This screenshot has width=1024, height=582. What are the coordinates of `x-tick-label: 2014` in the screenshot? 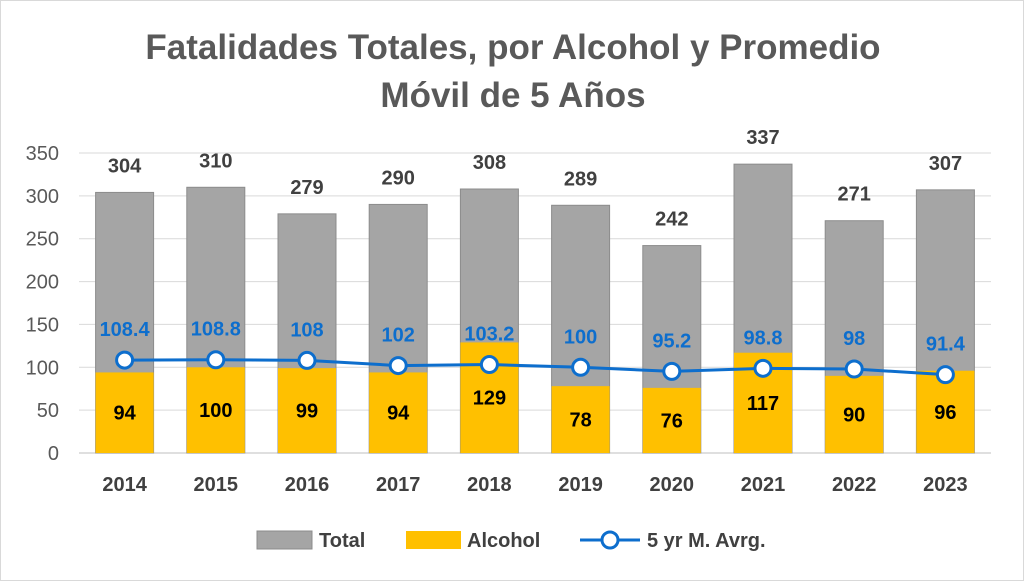 It's located at (124, 485).